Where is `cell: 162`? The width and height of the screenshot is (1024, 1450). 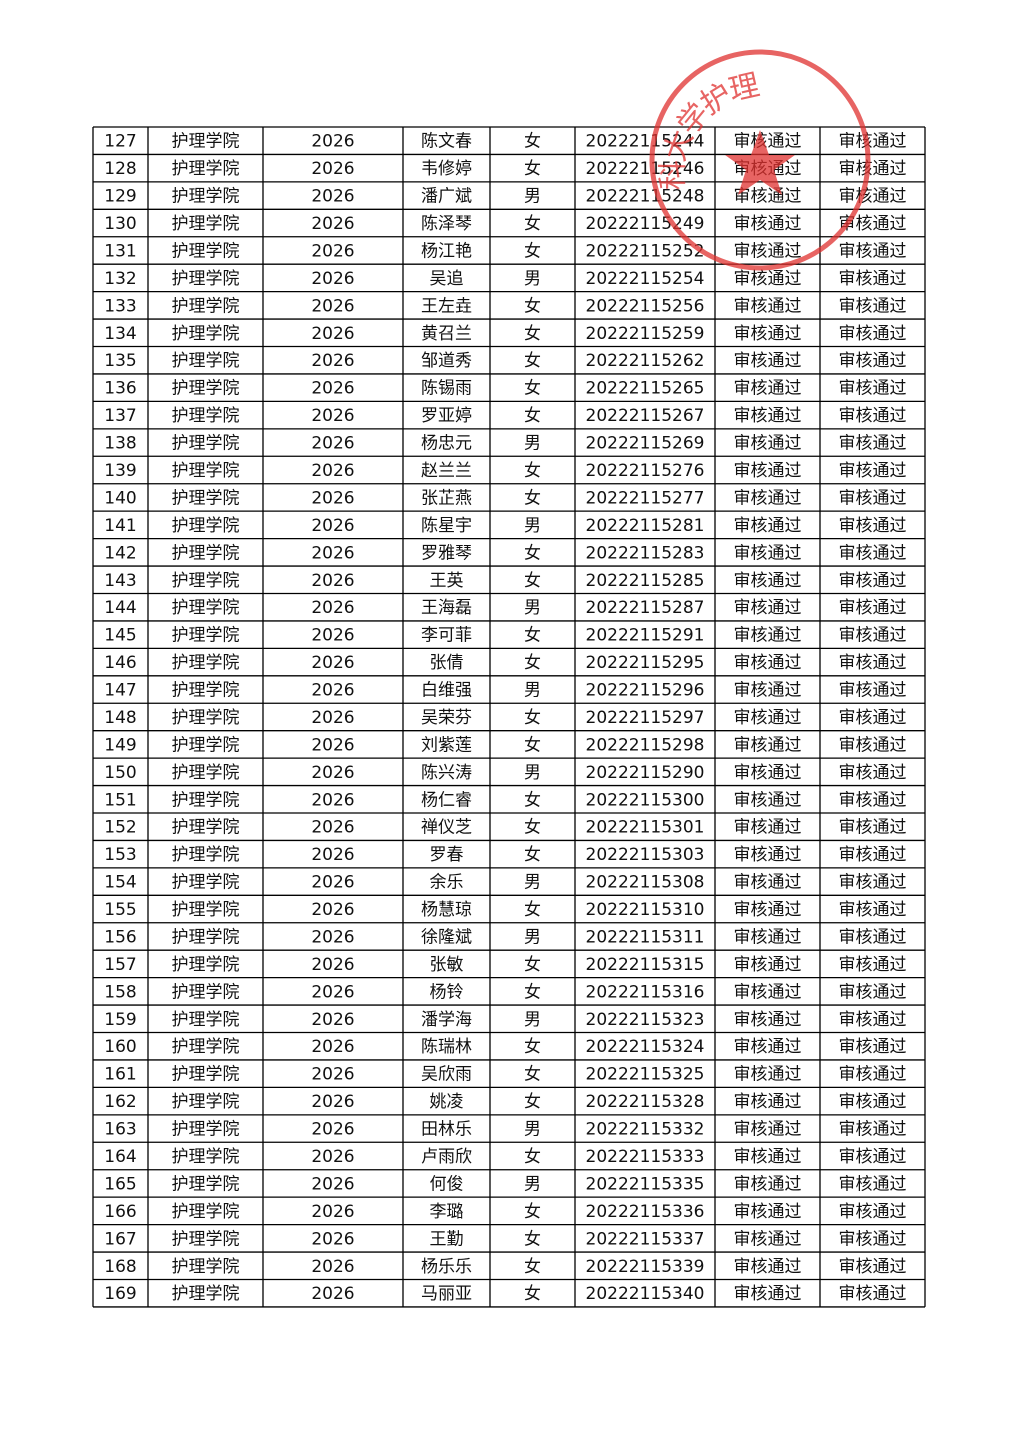 cell: 162 is located at coordinates (120, 1102).